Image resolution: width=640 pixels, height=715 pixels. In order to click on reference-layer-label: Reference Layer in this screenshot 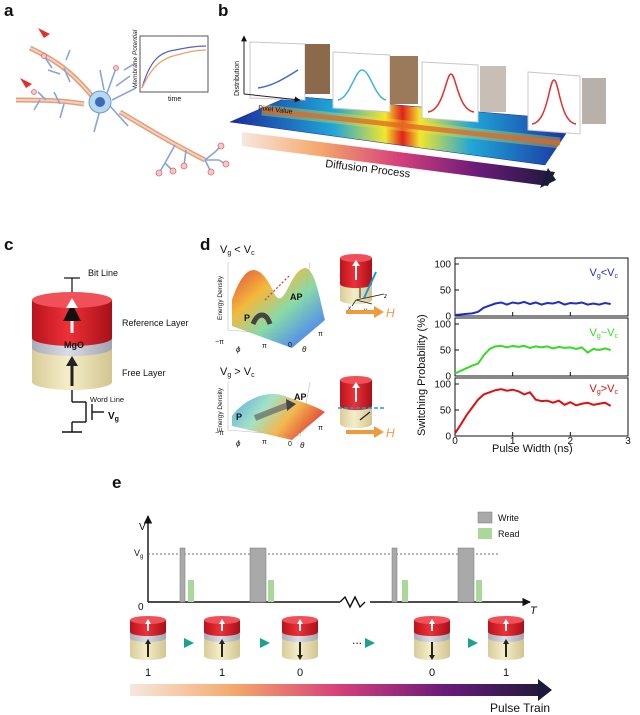, I will do `click(155, 323)`.